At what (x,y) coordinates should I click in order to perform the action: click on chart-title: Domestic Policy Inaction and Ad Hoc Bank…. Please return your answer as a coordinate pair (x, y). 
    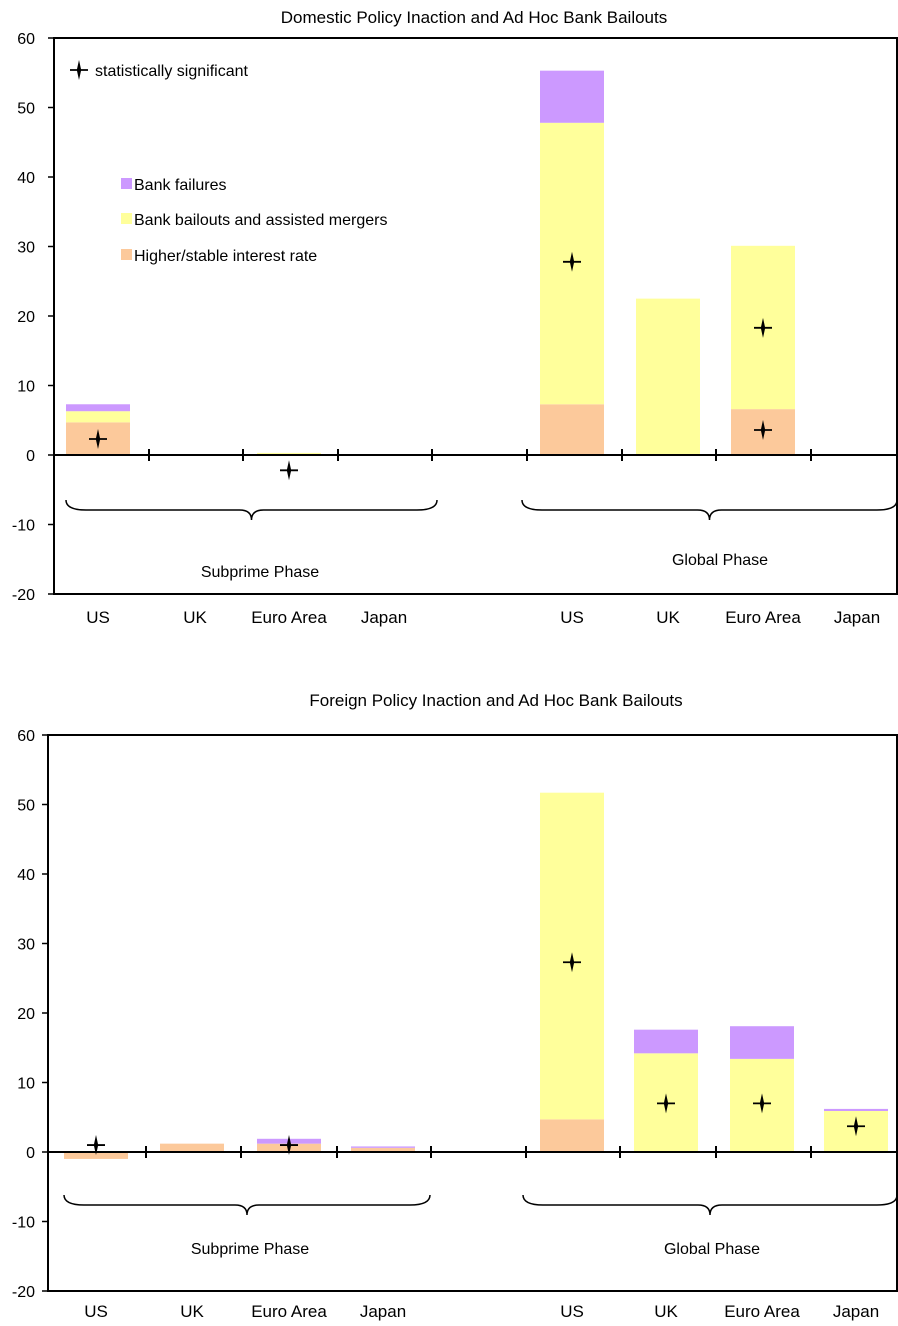
    Looking at the image, I should click on (474, 17).